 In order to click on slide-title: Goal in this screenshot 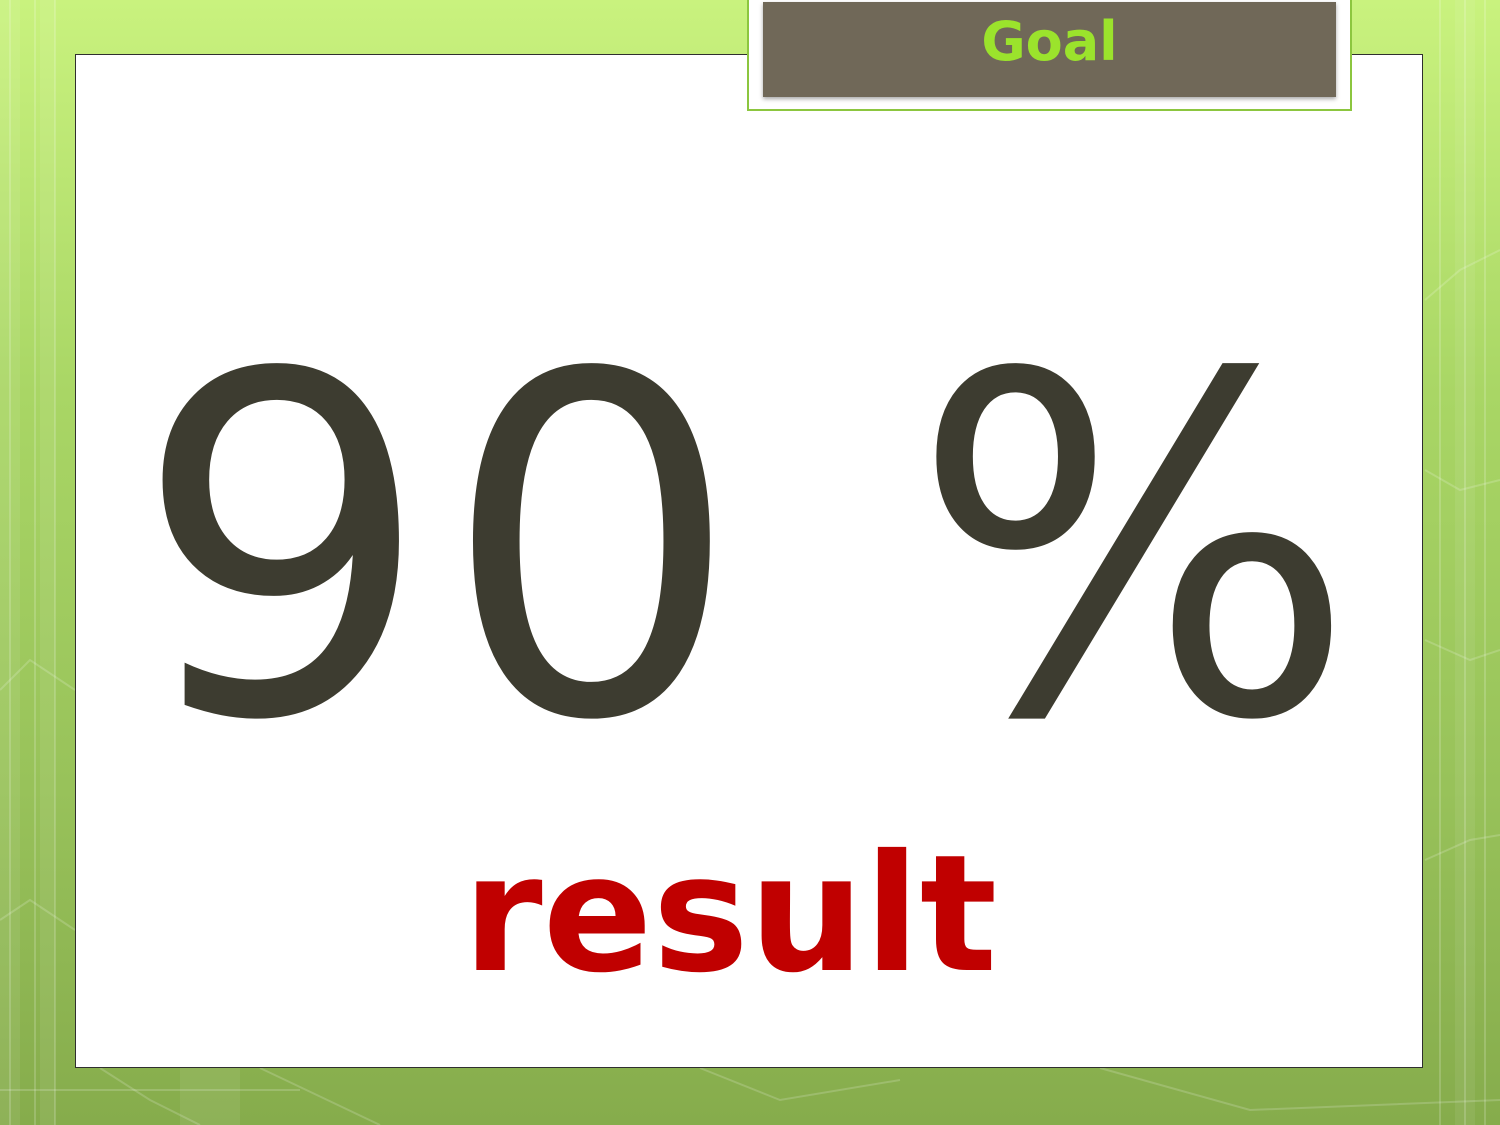, I will do `click(1049, 41)`.